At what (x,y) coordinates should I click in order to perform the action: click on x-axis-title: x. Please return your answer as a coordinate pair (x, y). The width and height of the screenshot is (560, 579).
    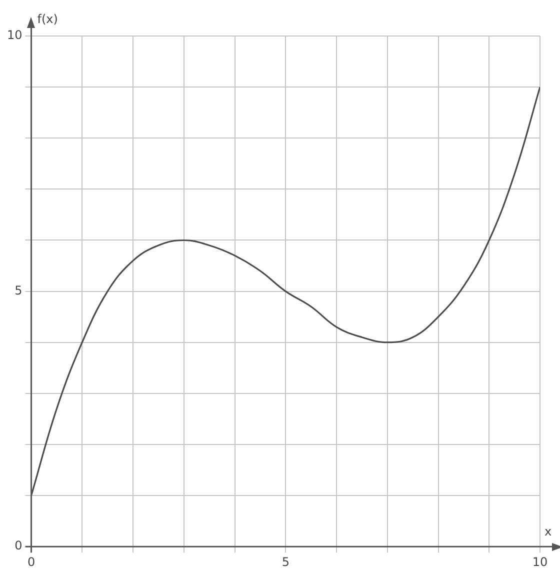
    Looking at the image, I should click on (548, 531).